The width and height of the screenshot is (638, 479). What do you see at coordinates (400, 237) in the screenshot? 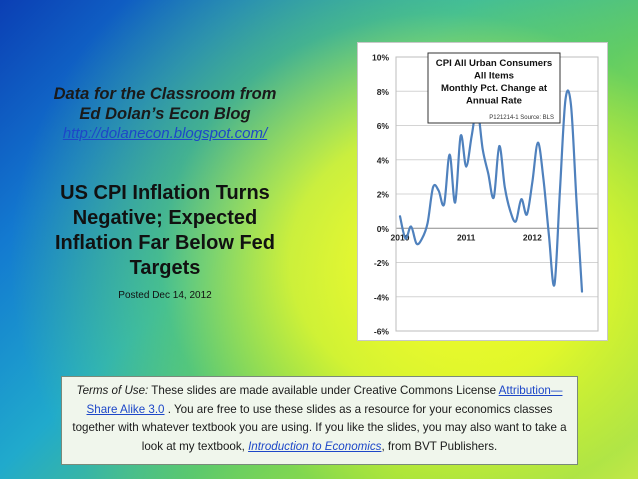
I see `x-tick-label: 2010` at bounding box center [400, 237].